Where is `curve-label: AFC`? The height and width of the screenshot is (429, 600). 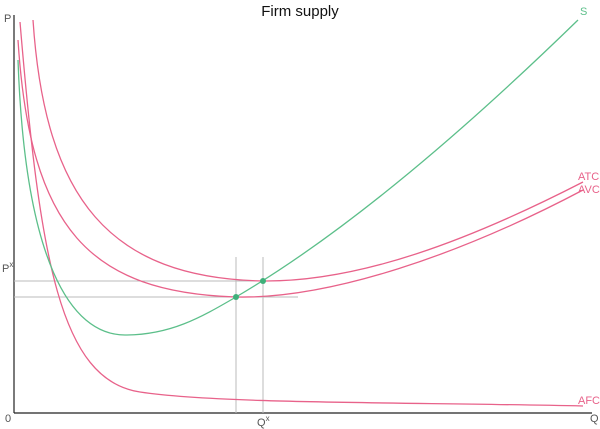 curve-label: AFC is located at coordinates (589, 401).